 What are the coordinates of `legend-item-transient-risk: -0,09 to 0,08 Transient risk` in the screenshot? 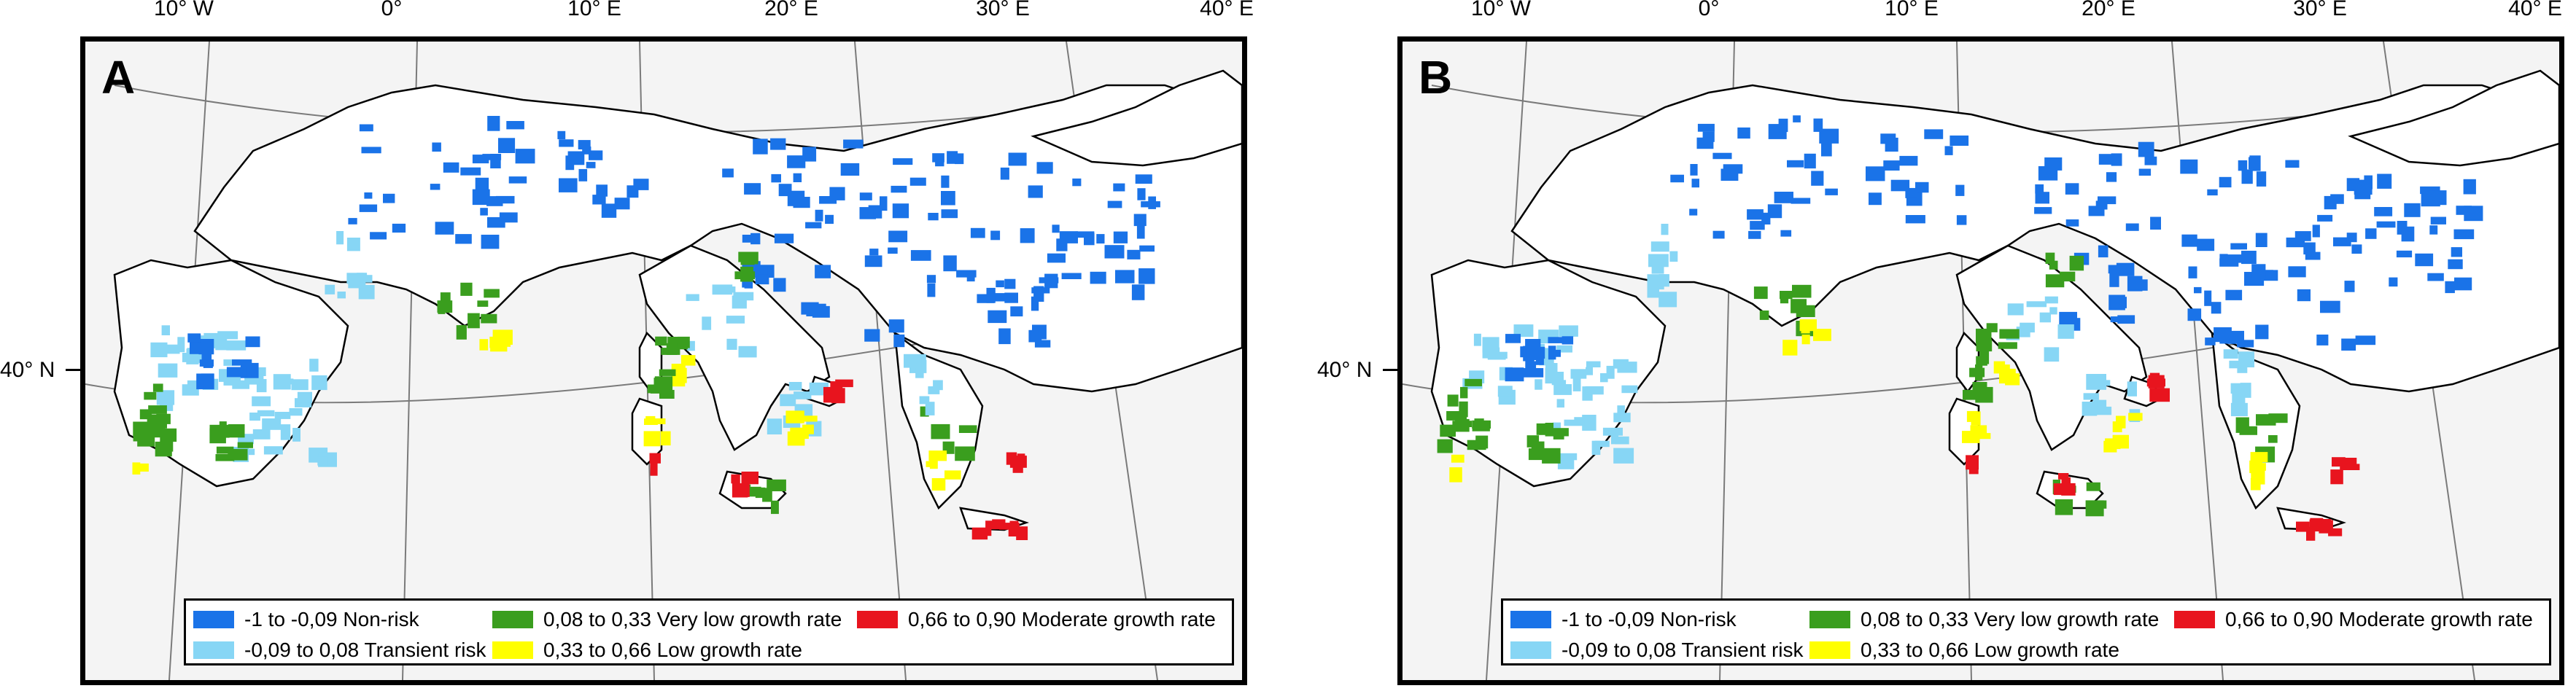 It's located at (339, 650).